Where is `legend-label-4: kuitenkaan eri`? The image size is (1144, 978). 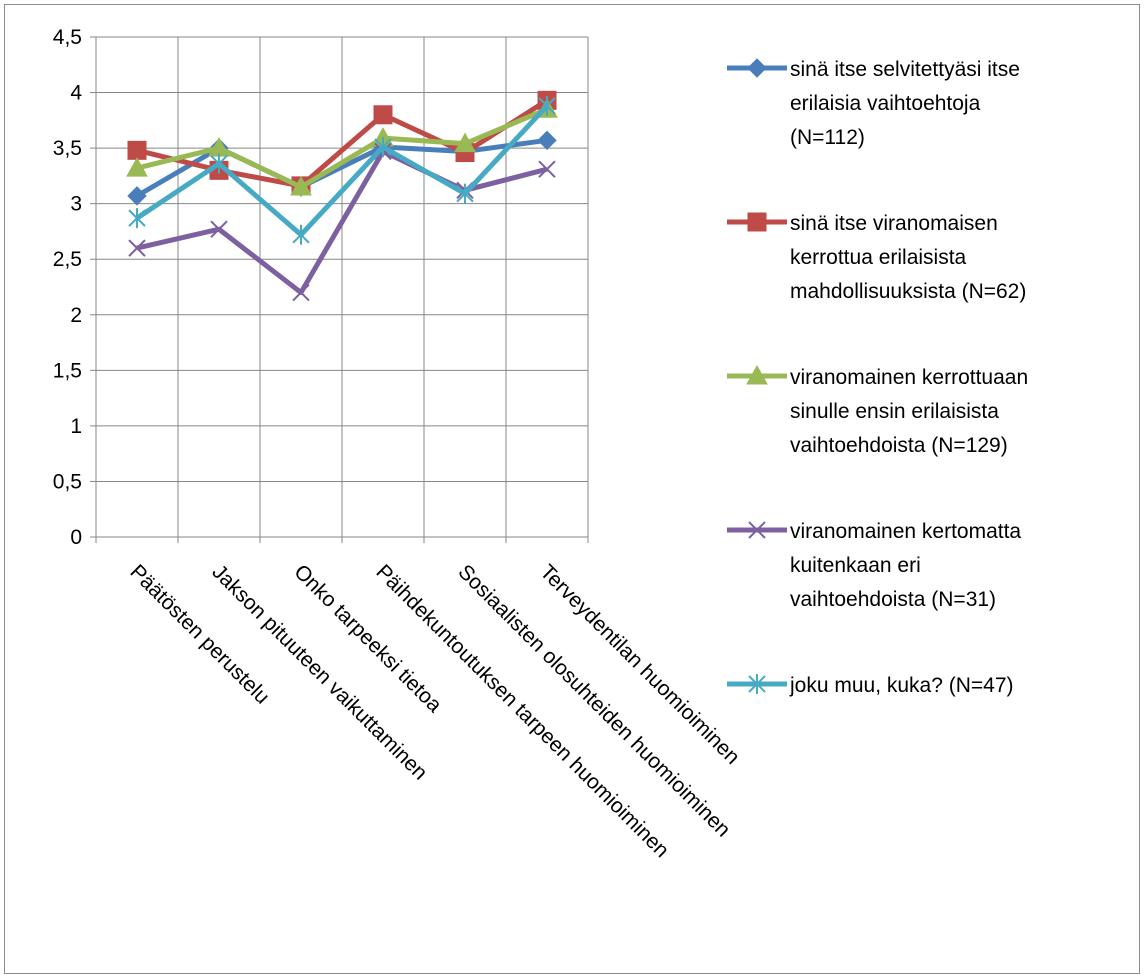
legend-label-4: kuitenkaan eri is located at coordinates (855, 565).